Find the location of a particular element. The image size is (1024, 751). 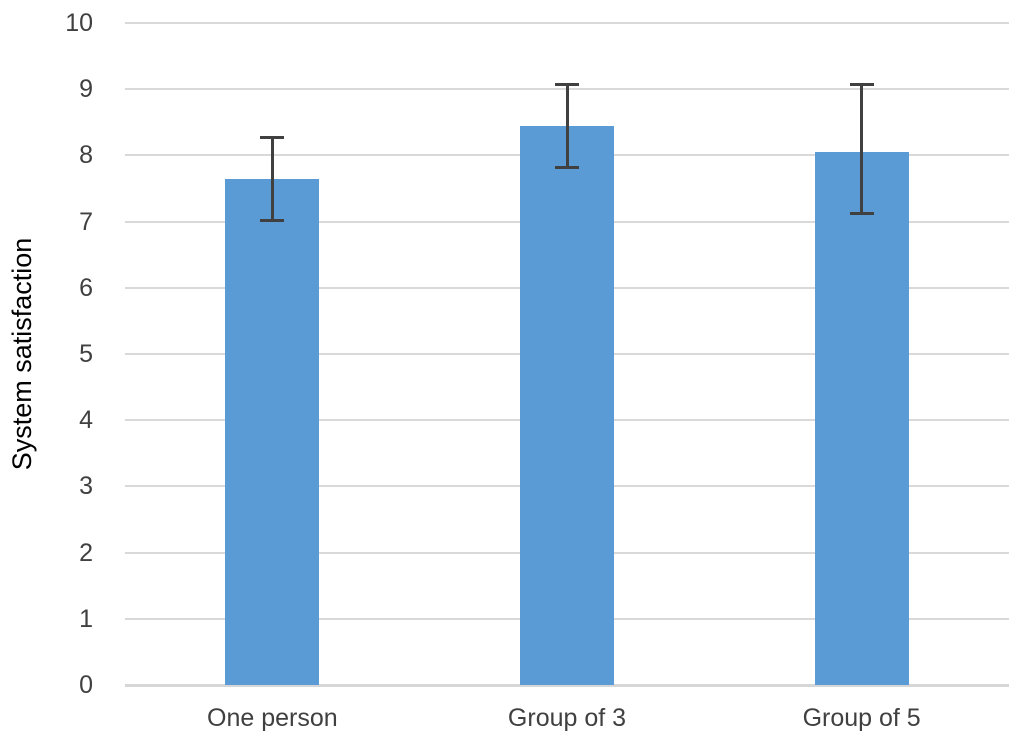

y-tick-label: 10 is located at coordinates (79, 23).